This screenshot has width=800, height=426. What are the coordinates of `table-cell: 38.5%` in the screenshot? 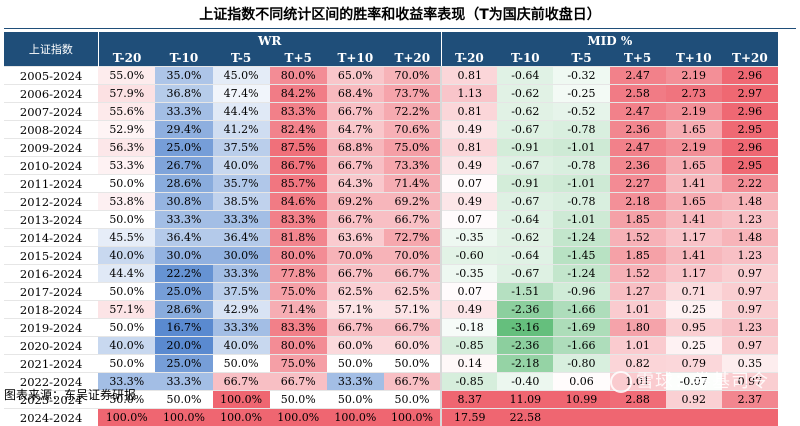 It's located at (241, 202).